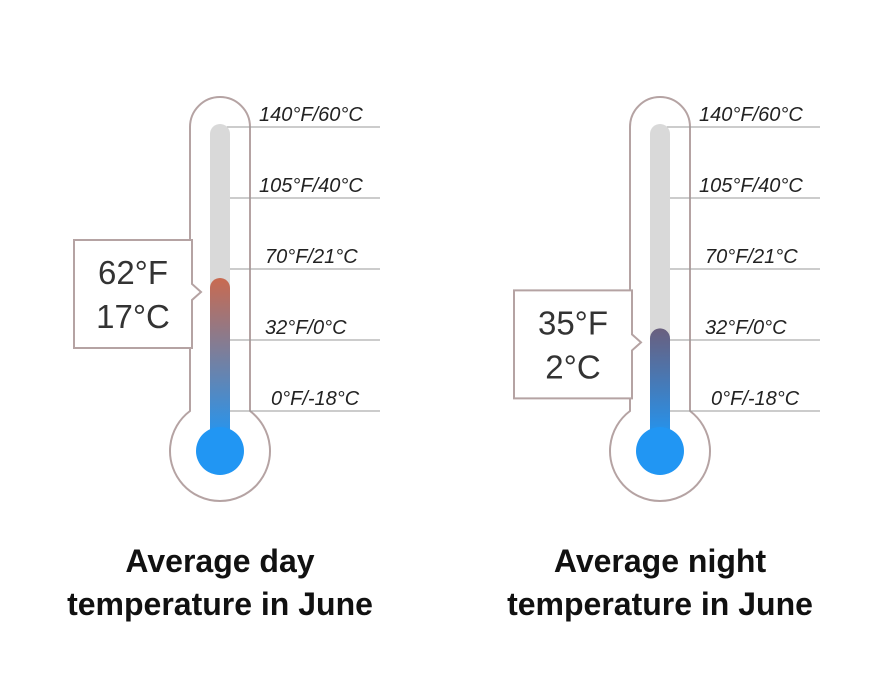 This screenshot has height=680, width=880. I want to click on caption-line-1: Average night, so click(660, 561).